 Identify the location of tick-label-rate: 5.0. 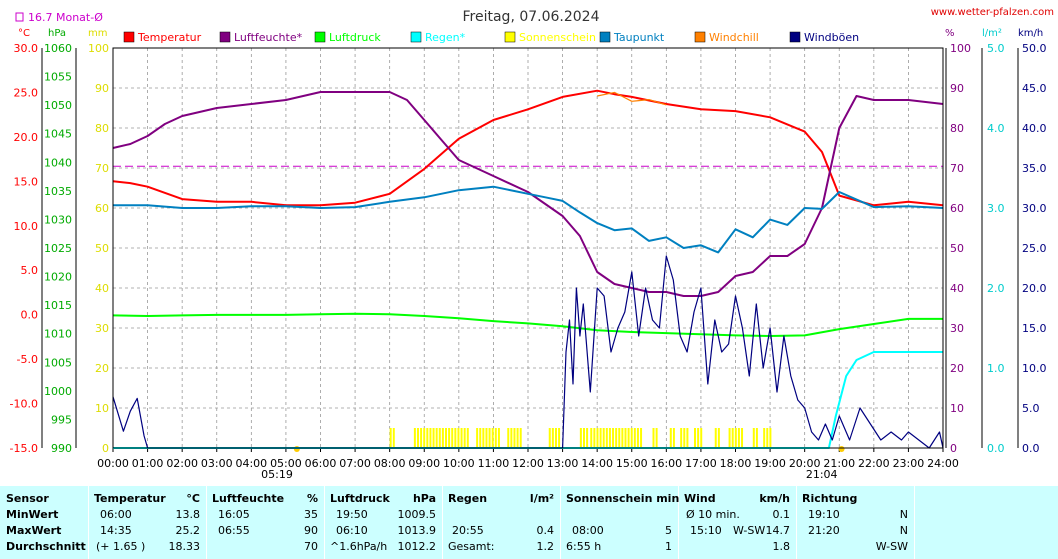
(996, 48).